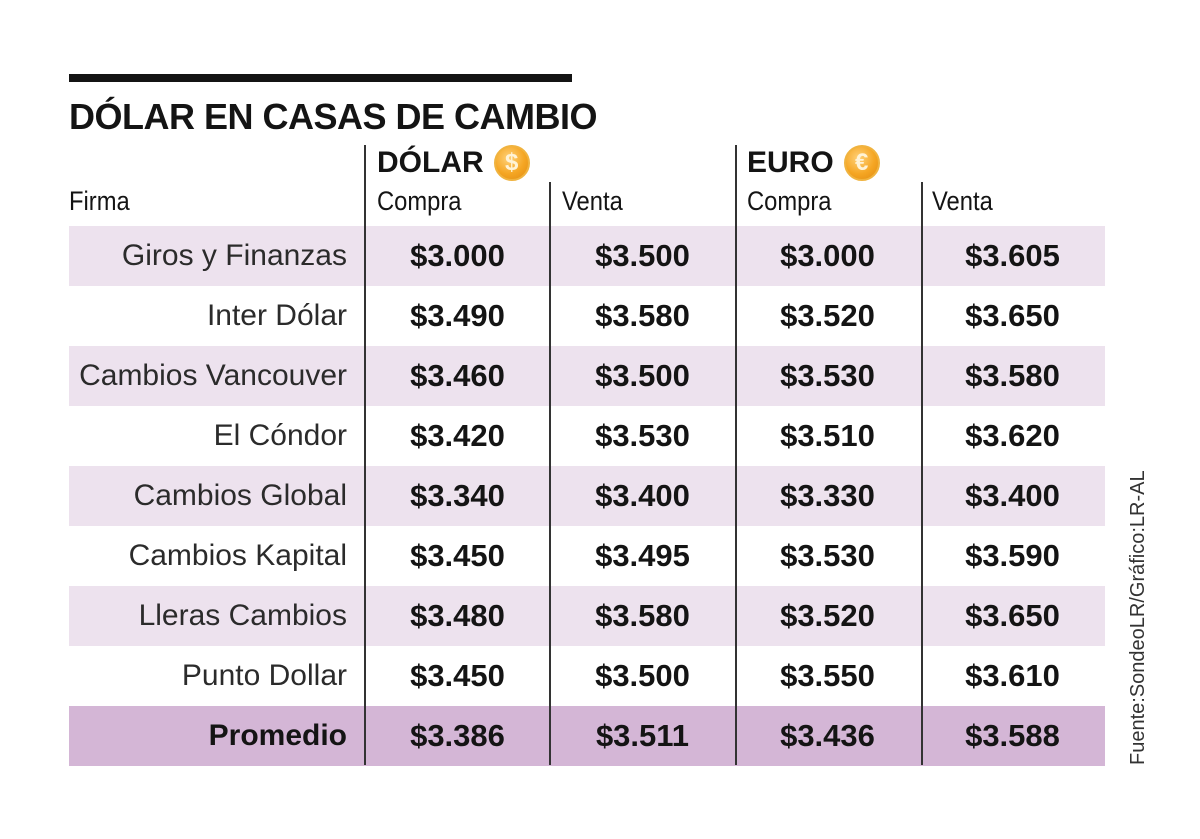 The height and width of the screenshot is (839, 1200). Describe the element at coordinates (234, 255) in the screenshot. I see `firma-cell: Giros y Finanzas` at that location.